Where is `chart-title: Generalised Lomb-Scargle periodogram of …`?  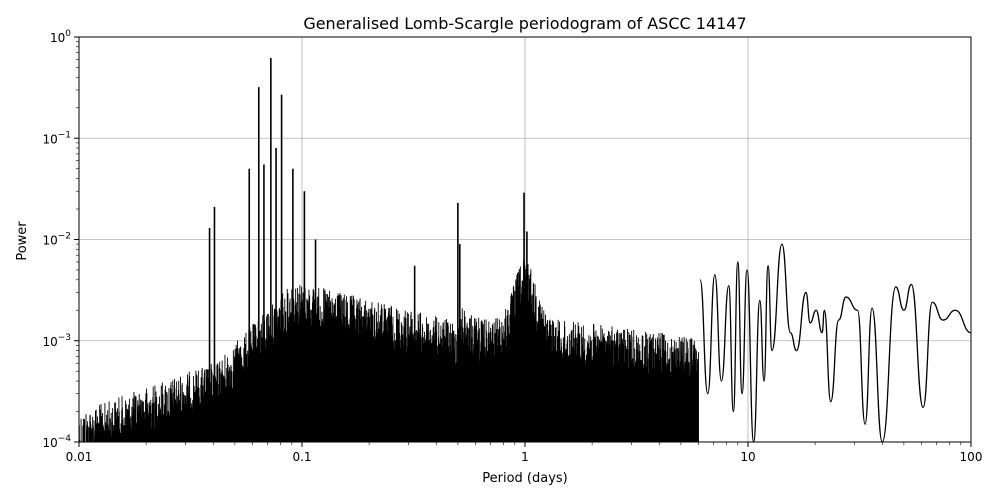
chart-title: Generalised Lomb-Scargle periodogram of … is located at coordinates (524, 23).